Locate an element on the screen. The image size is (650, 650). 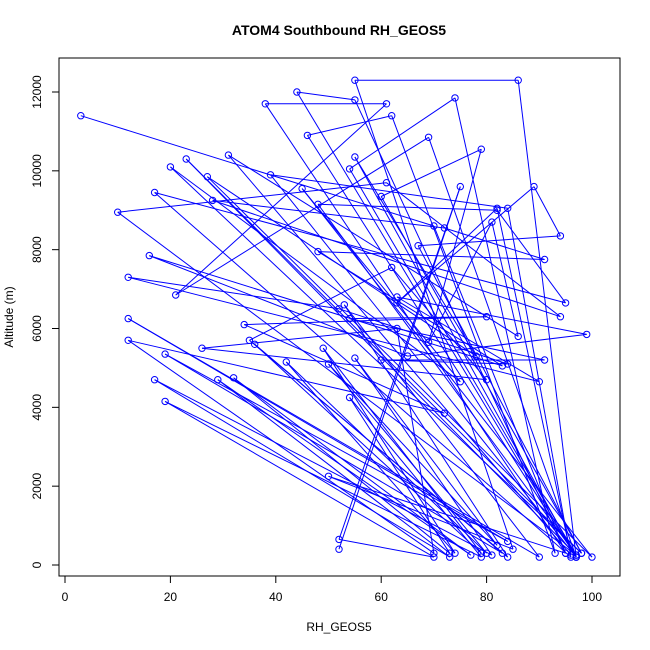
y-tick-label: 8000 is located at coordinates (37, 249).